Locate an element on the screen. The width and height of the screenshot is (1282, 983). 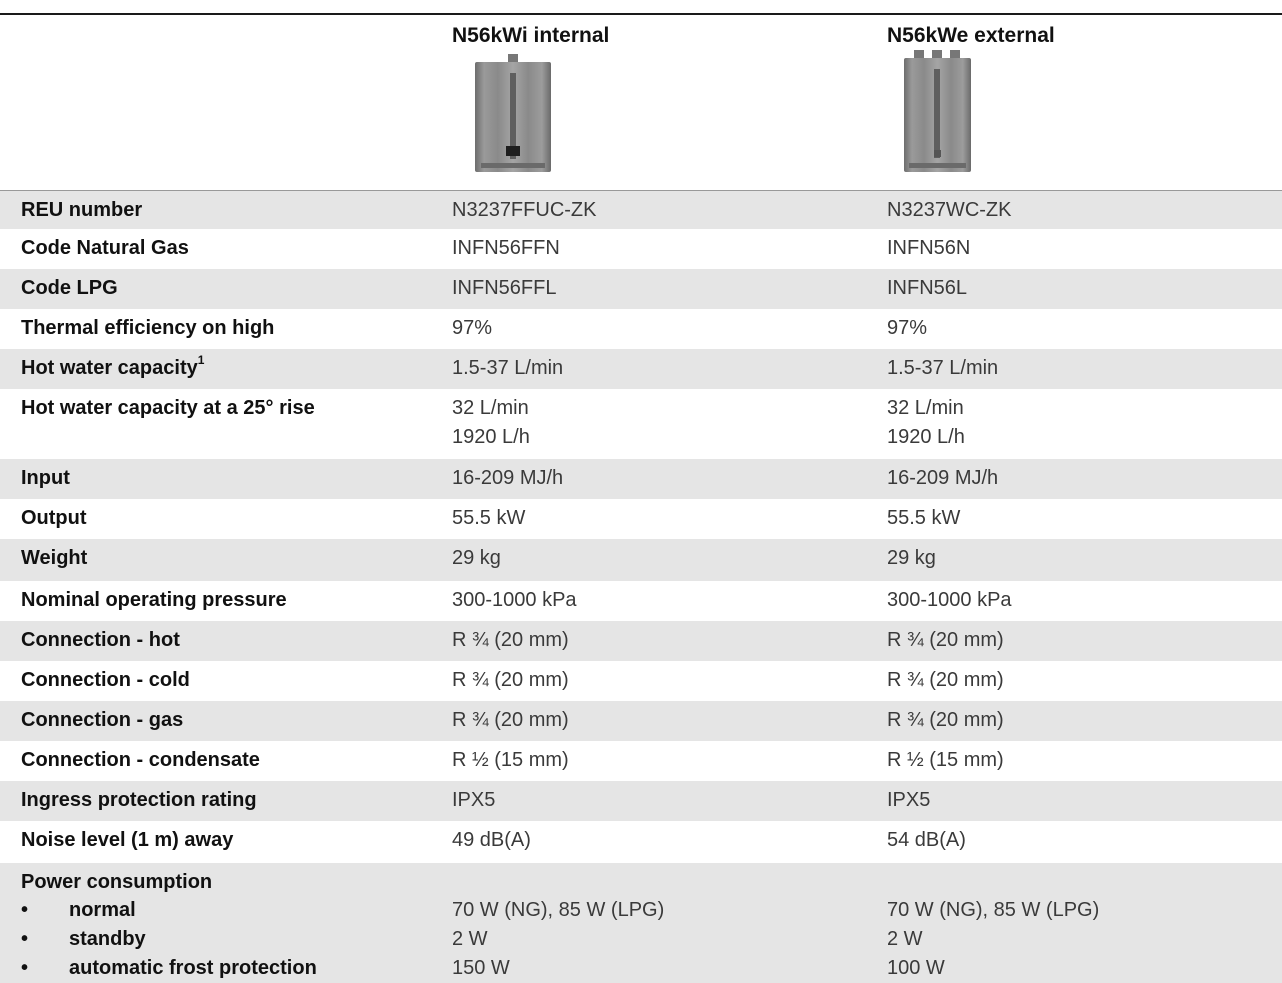
value-line: INFN56FFN is located at coordinates (506, 248).